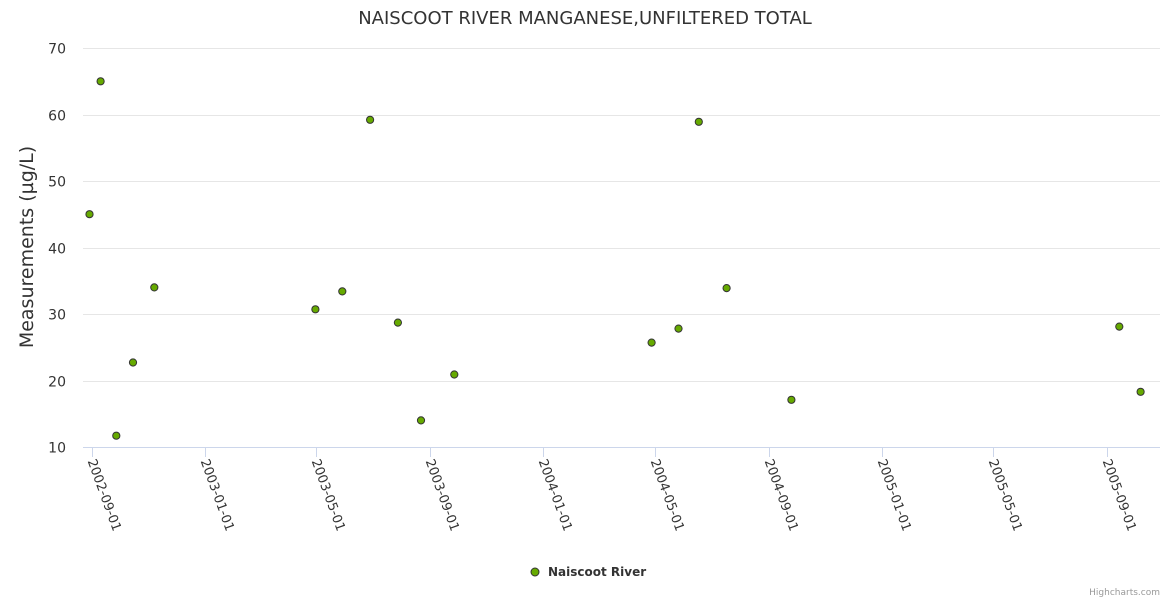 The image size is (1170, 600). What do you see at coordinates (217, 495) in the screenshot?
I see `x-tick-label: 2003-01-01` at bounding box center [217, 495].